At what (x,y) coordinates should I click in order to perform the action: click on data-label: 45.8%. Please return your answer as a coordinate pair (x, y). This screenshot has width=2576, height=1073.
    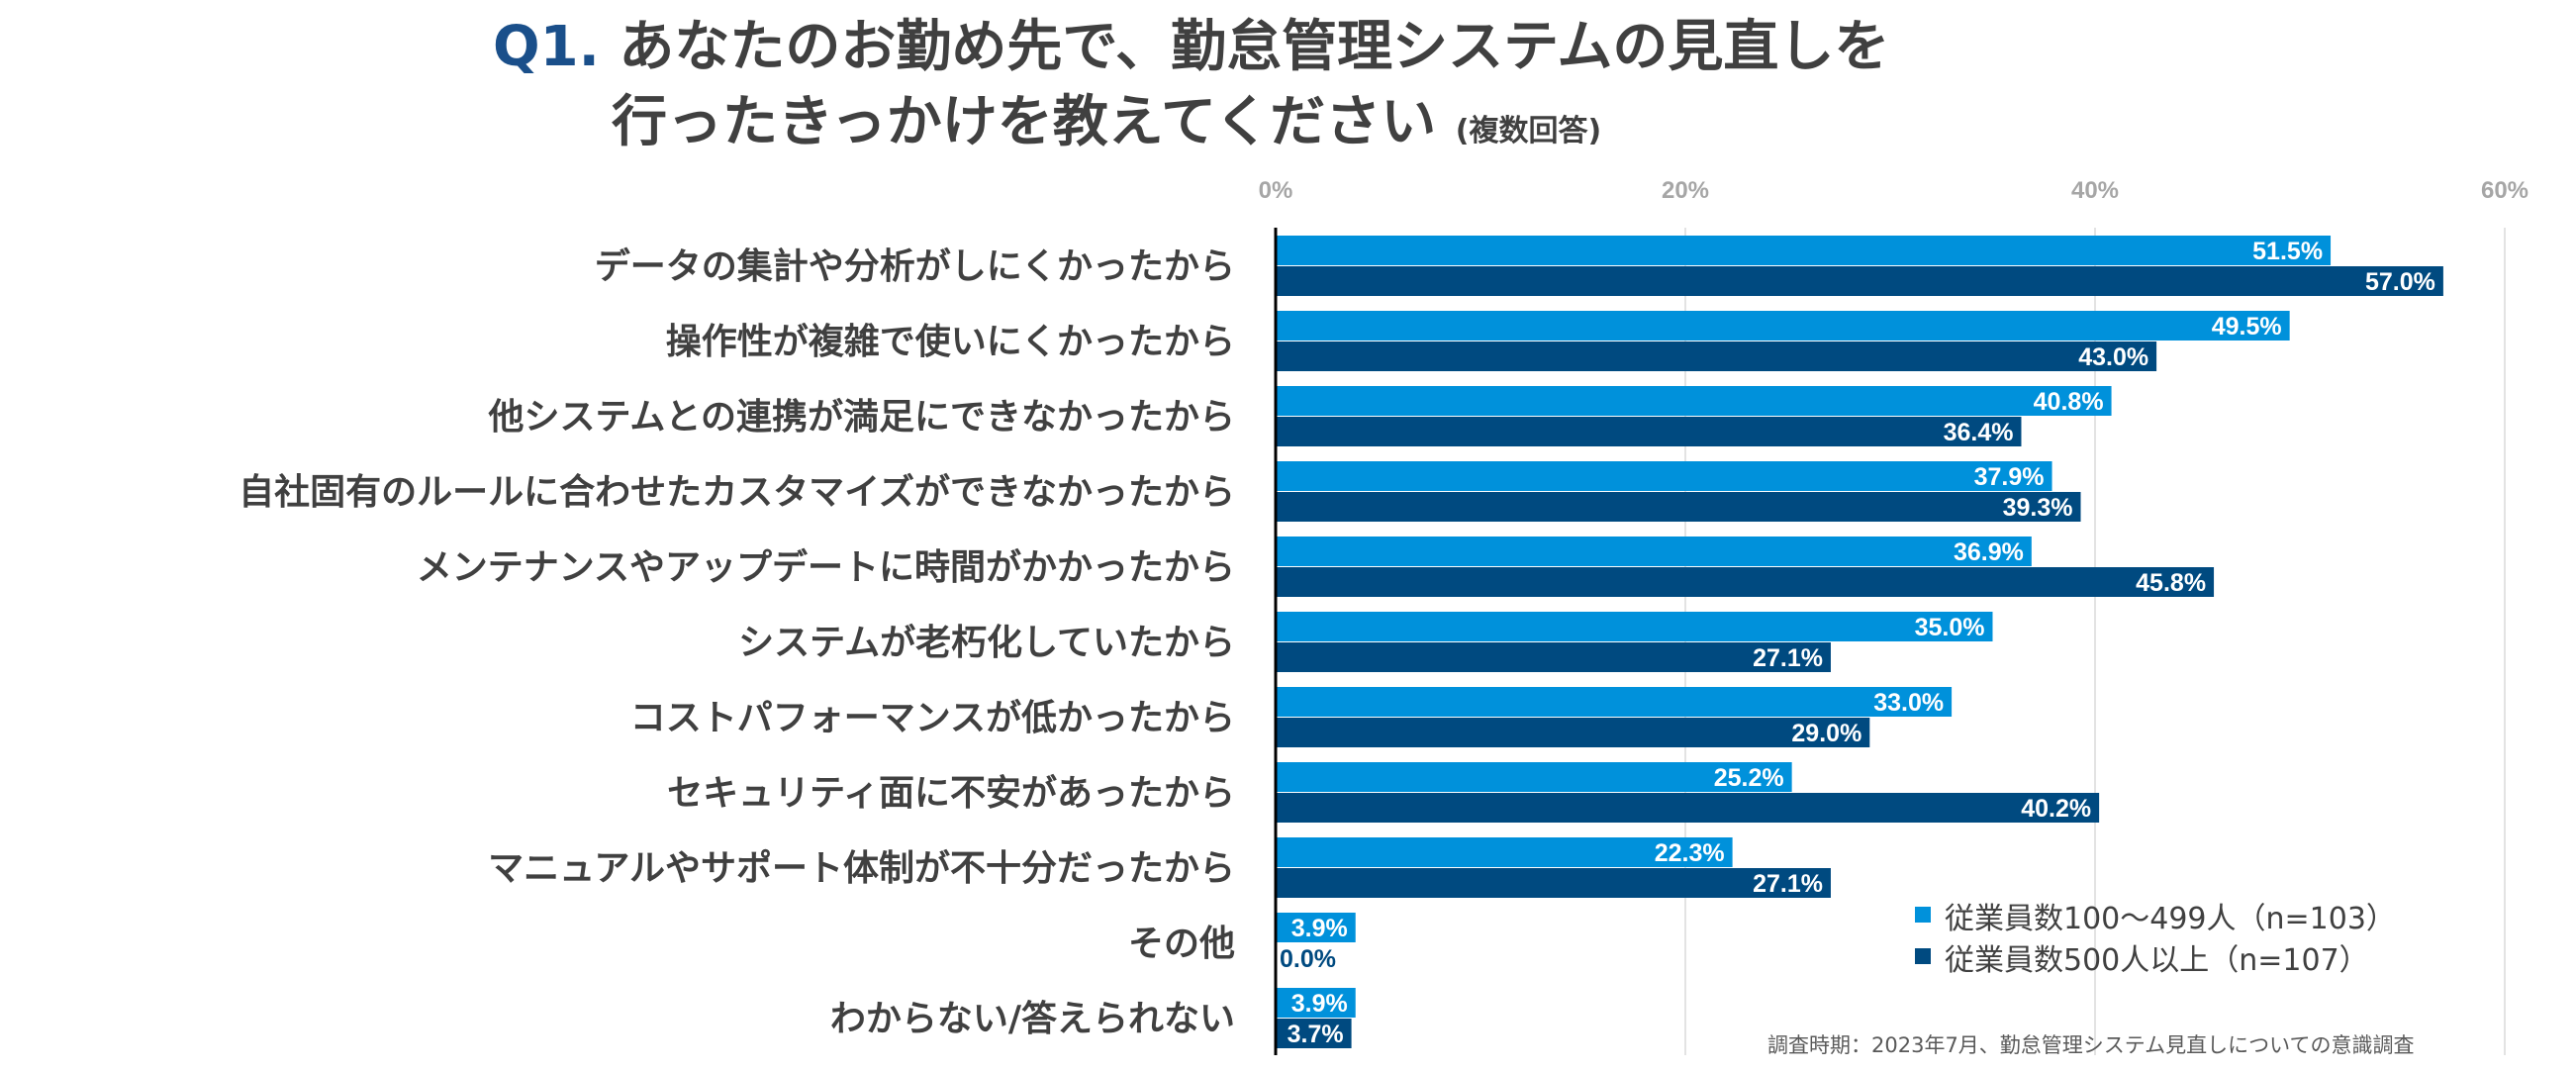
    Looking at the image, I should click on (2171, 583).